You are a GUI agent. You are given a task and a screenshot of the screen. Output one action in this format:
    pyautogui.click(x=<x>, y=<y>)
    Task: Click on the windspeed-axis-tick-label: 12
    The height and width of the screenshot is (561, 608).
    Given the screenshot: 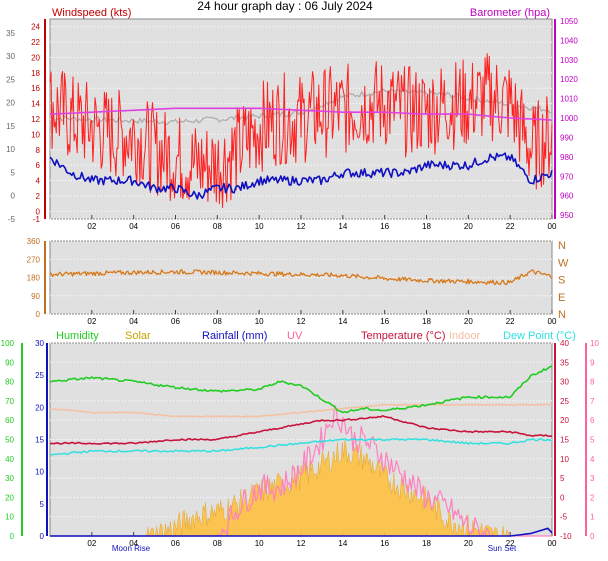 What is the action you would take?
    pyautogui.click(x=35, y=119)
    